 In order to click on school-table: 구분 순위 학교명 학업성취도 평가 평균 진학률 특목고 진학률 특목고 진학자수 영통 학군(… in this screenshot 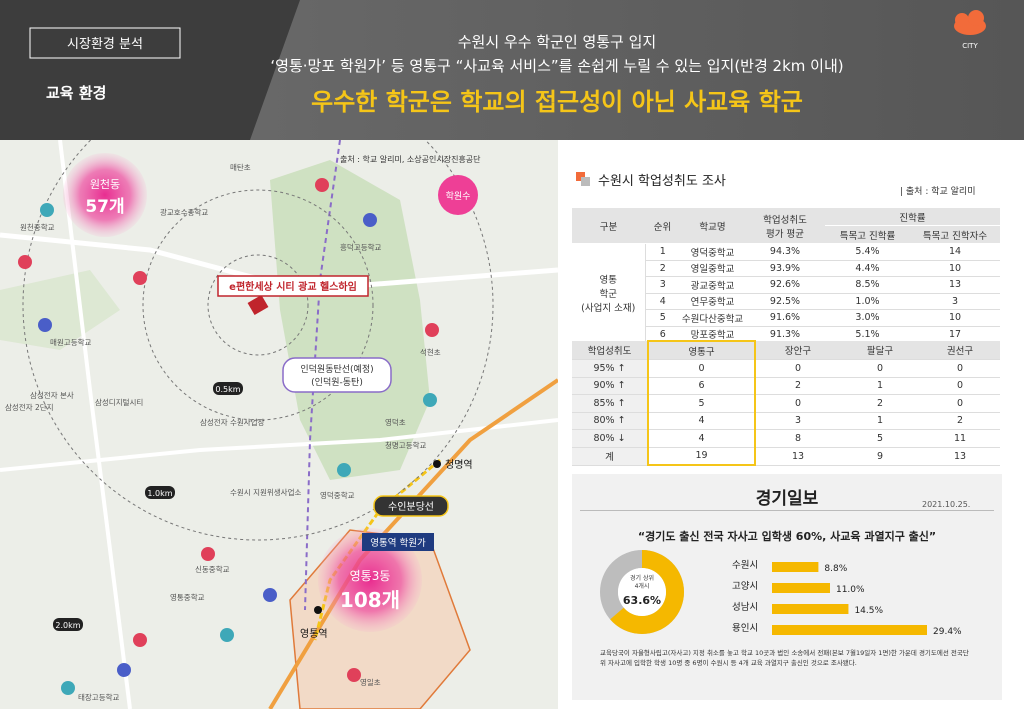, I will do `click(786, 275)`.